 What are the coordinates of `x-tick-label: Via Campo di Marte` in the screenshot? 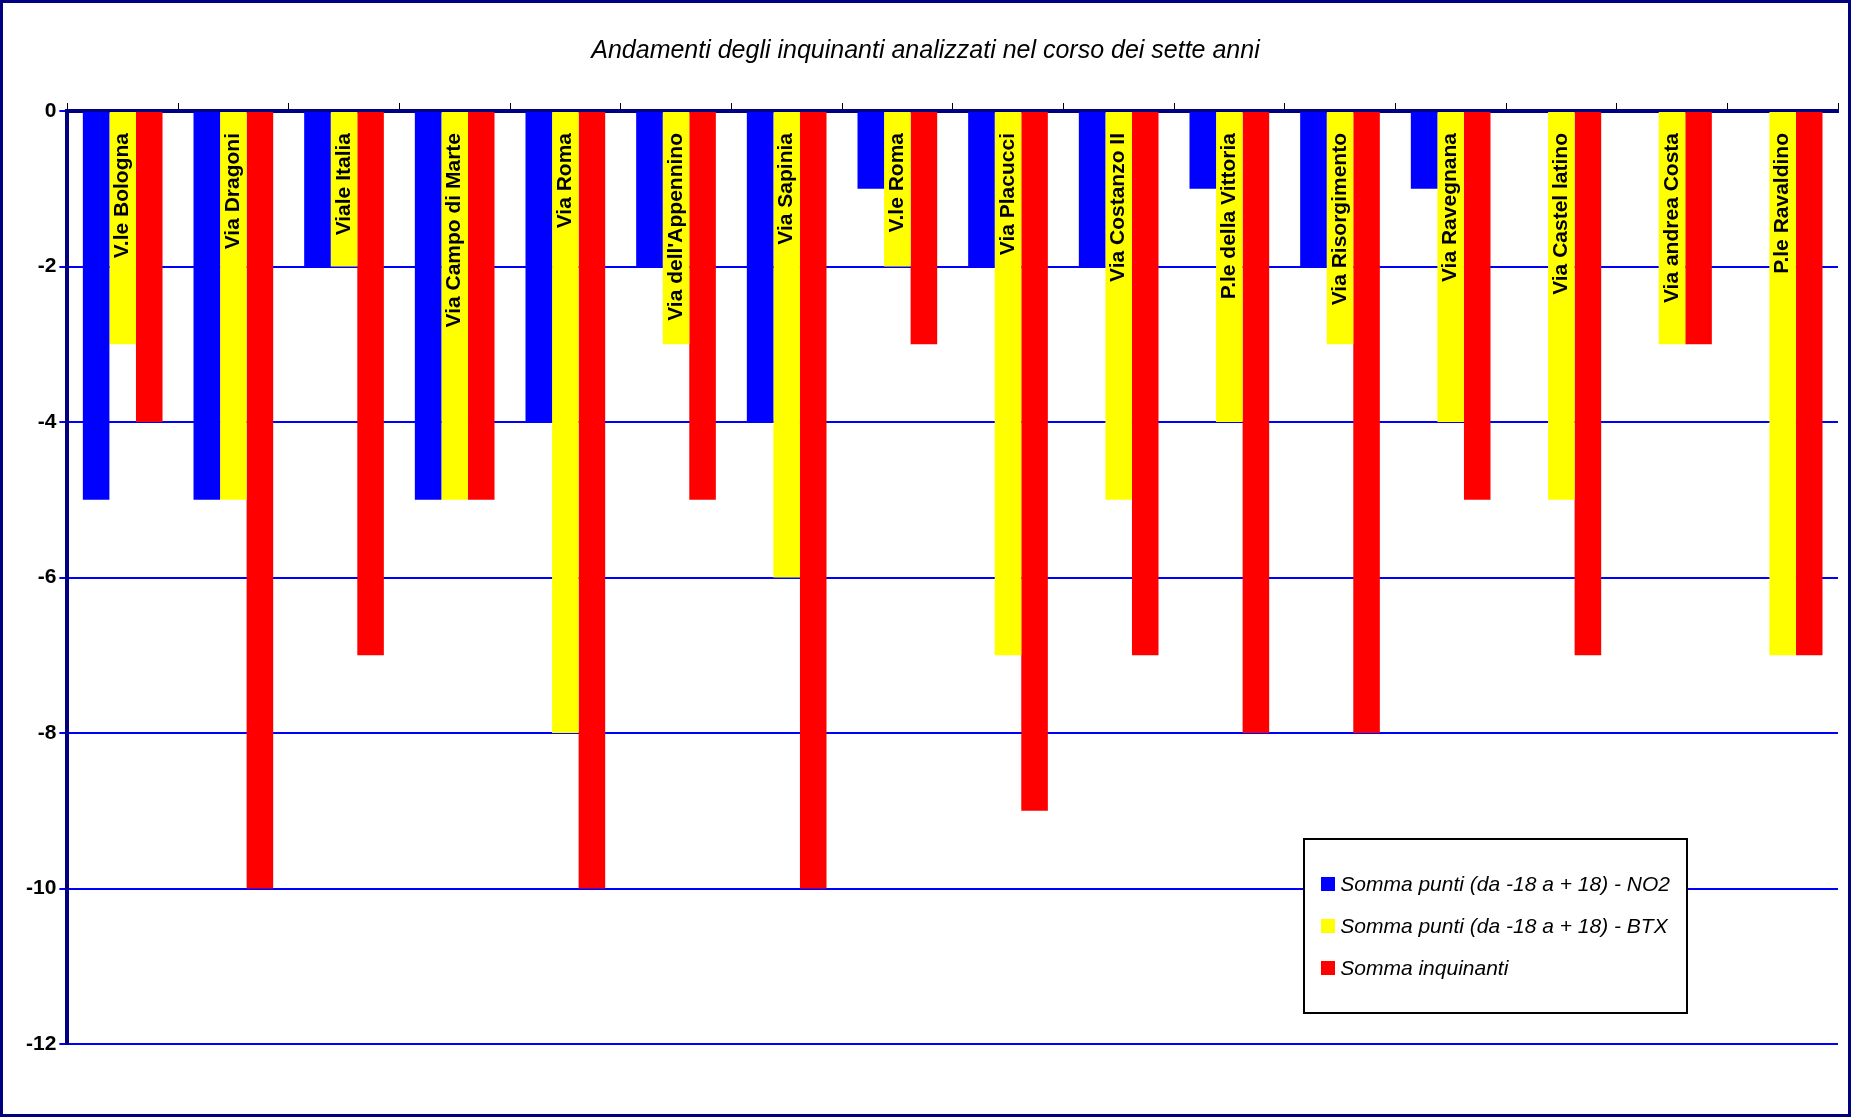 It's located at (453, 230).